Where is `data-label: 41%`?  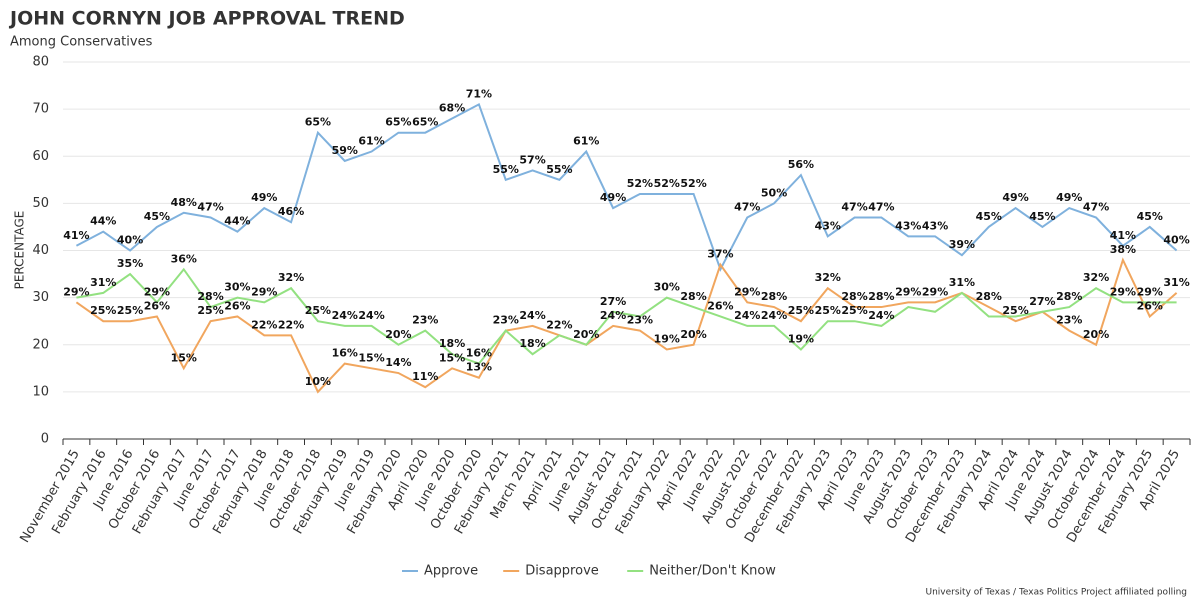
data-label: 41% is located at coordinates (76, 235).